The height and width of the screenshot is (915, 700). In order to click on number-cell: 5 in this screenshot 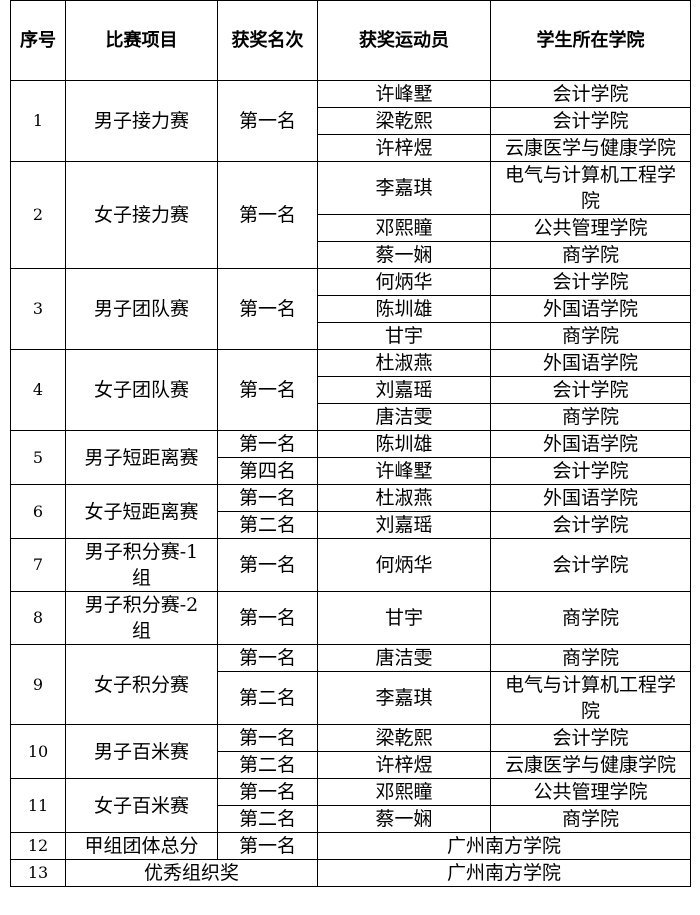, I will do `click(38, 457)`.